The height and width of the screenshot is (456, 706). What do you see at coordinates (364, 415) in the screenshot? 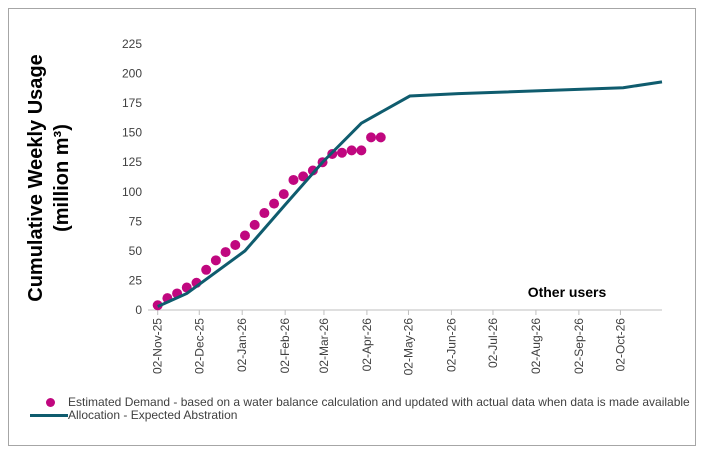
I see `legend-item: Allocation - Expected Abstration` at bounding box center [364, 415].